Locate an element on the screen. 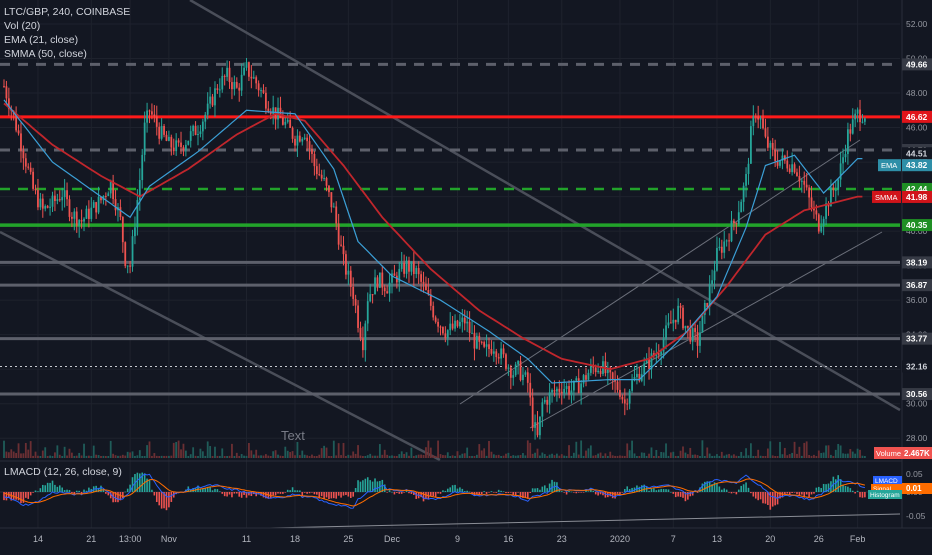  volume-badge is located at coordinates (917, 453).